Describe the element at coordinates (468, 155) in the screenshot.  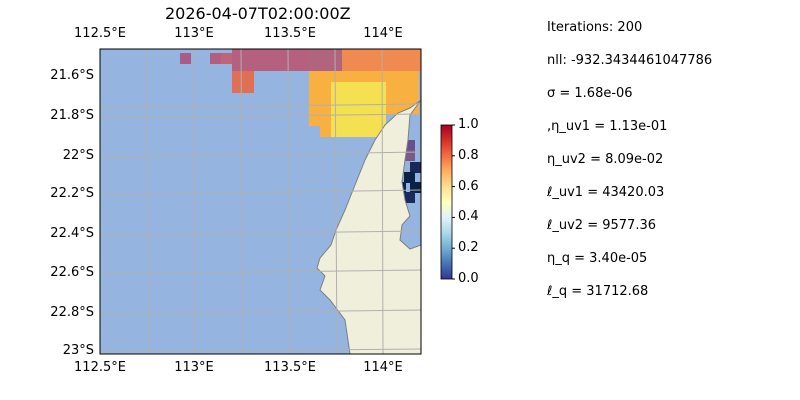
I see `colorbar-tick-label: 0.8` at that location.